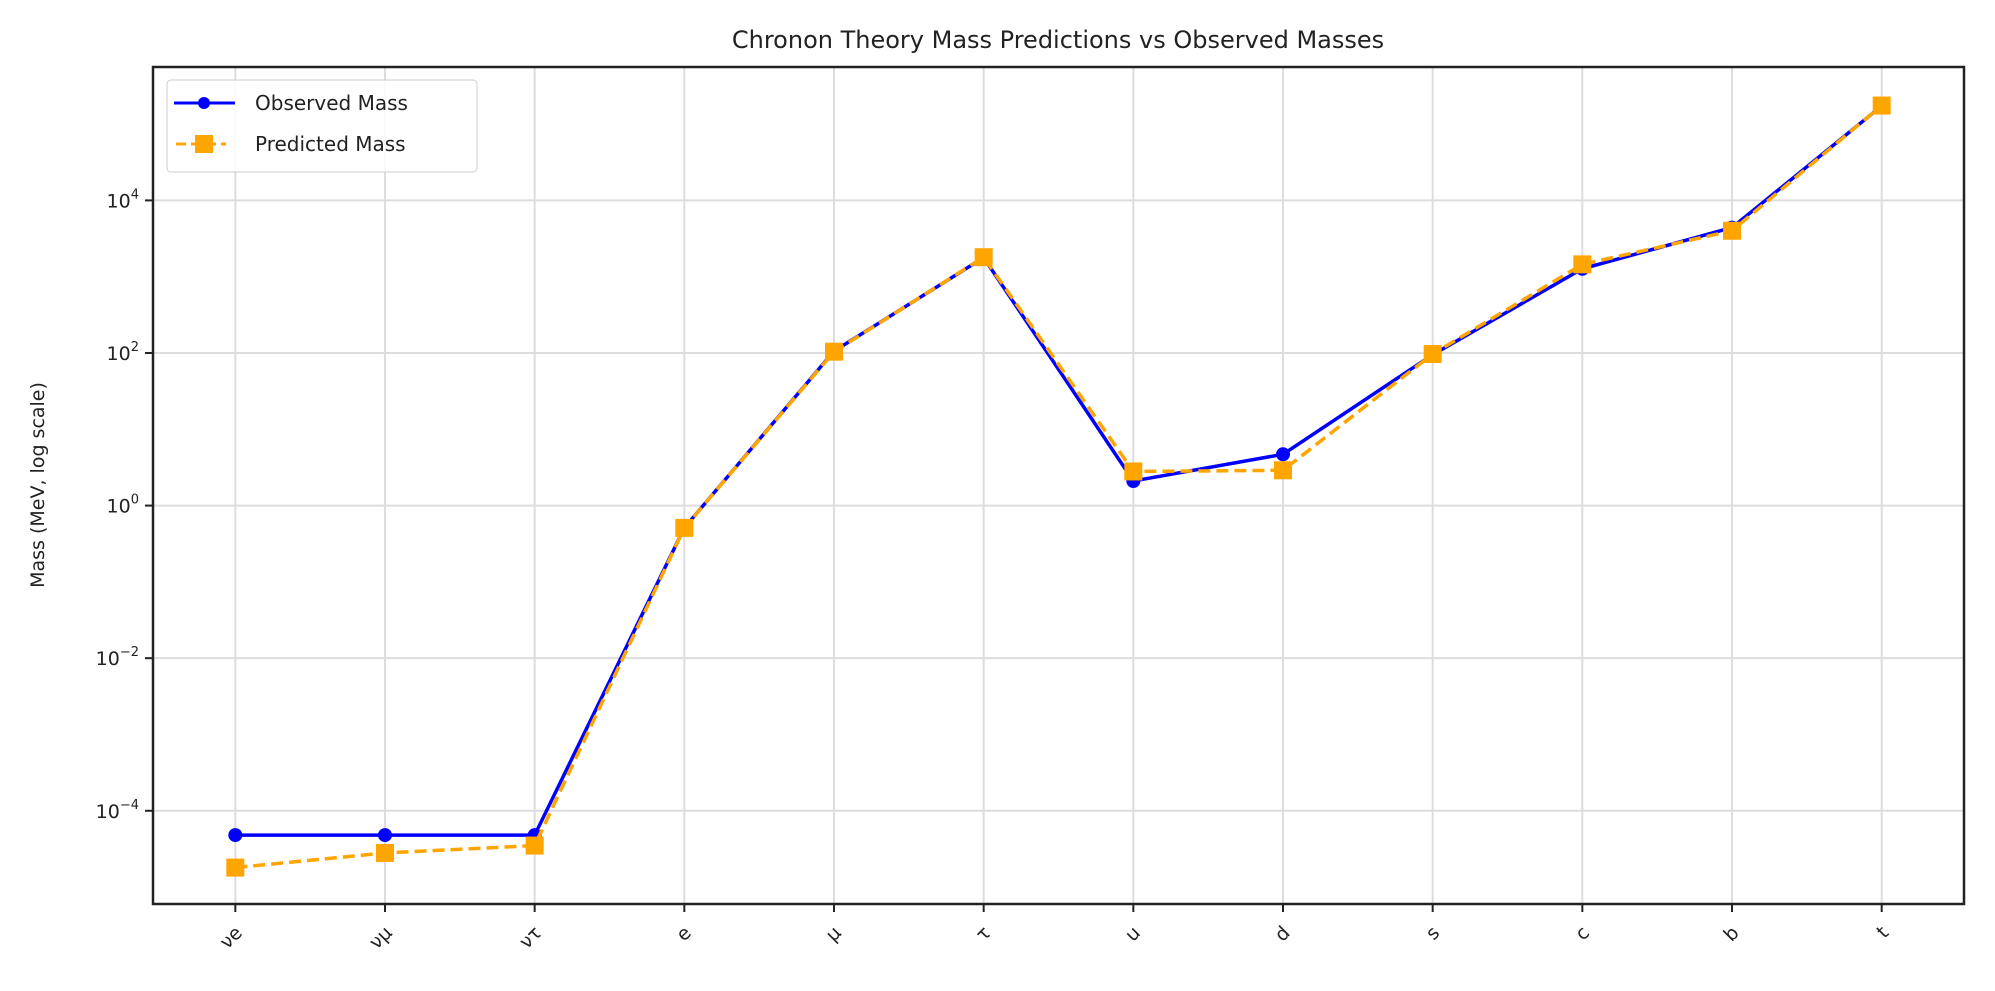 The height and width of the screenshot is (991, 1995). I want to click on legend-marker-observed, so click(204, 103).